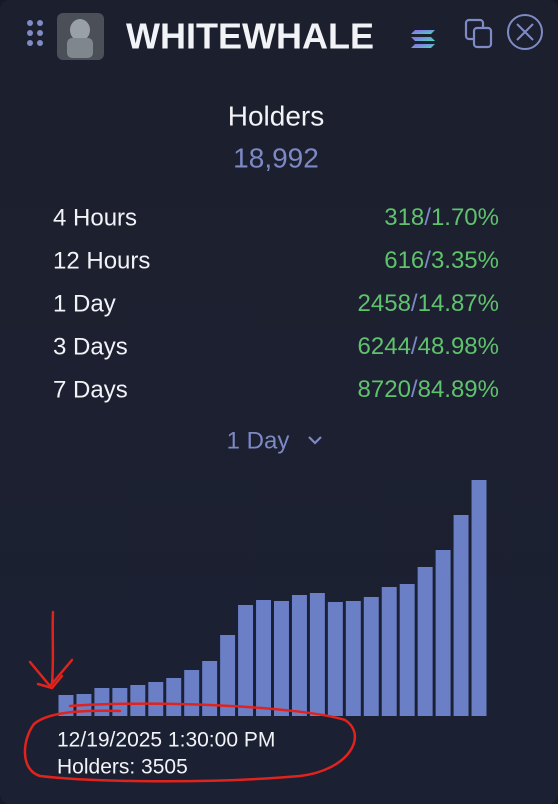  What do you see at coordinates (315, 440) in the screenshot?
I see `chevron` at bounding box center [315, 440].